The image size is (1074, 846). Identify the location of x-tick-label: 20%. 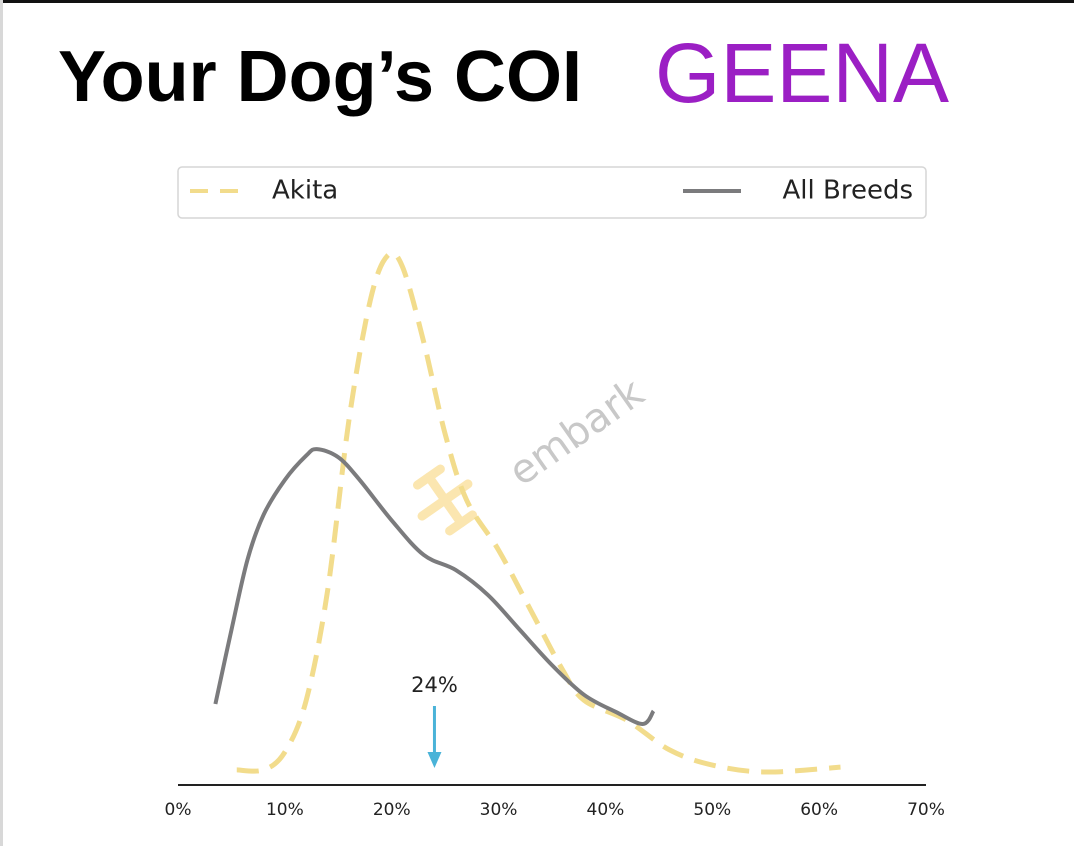
(392, 810).